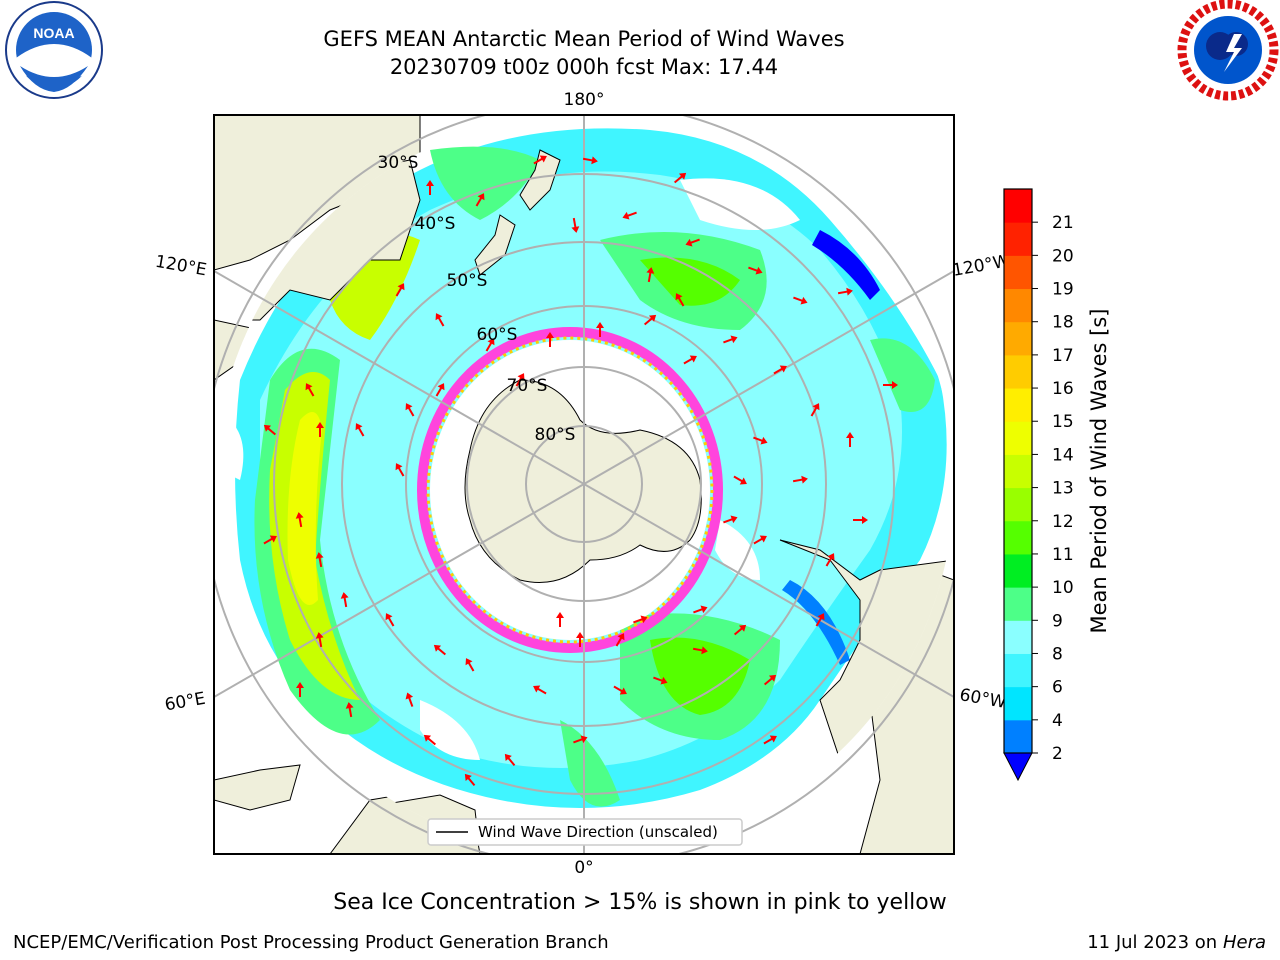 Image resolution: width=1280 pixels, height=960 pixels. Describe the element at coordinates (1152, 942) in the screenshot. I see `date-label: 11 Jul 2023 on` at that location.